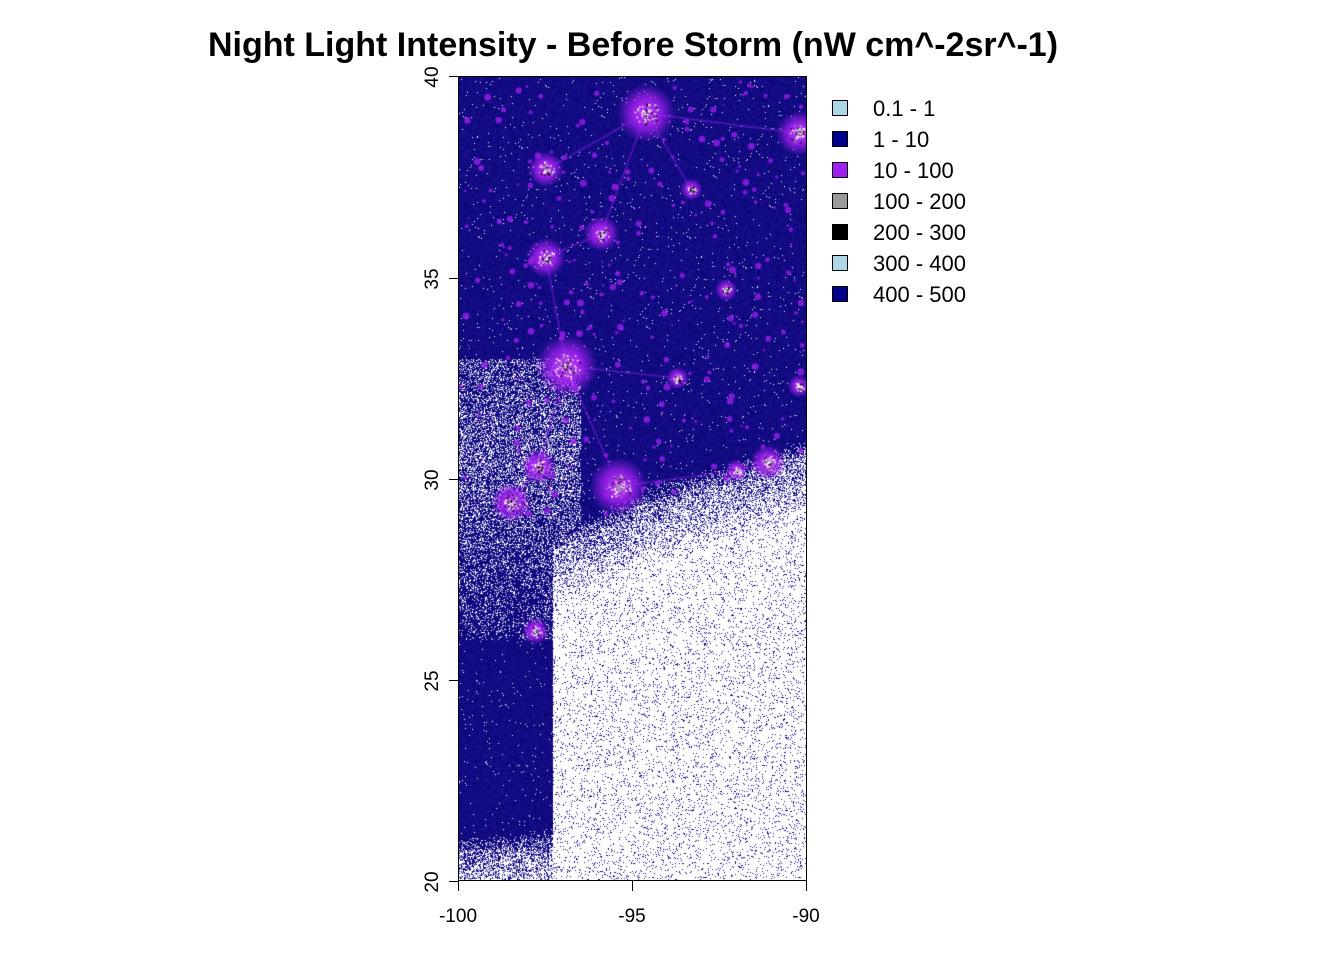 This screenshot has width=1344, height=960. Describe the element at coordinates (806, 916) in the screenshot. I see `x-tick-label: -90` at that location.